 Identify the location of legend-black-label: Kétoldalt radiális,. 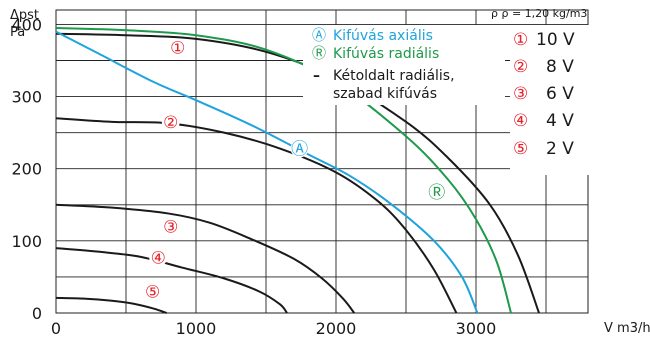
(394, 76).